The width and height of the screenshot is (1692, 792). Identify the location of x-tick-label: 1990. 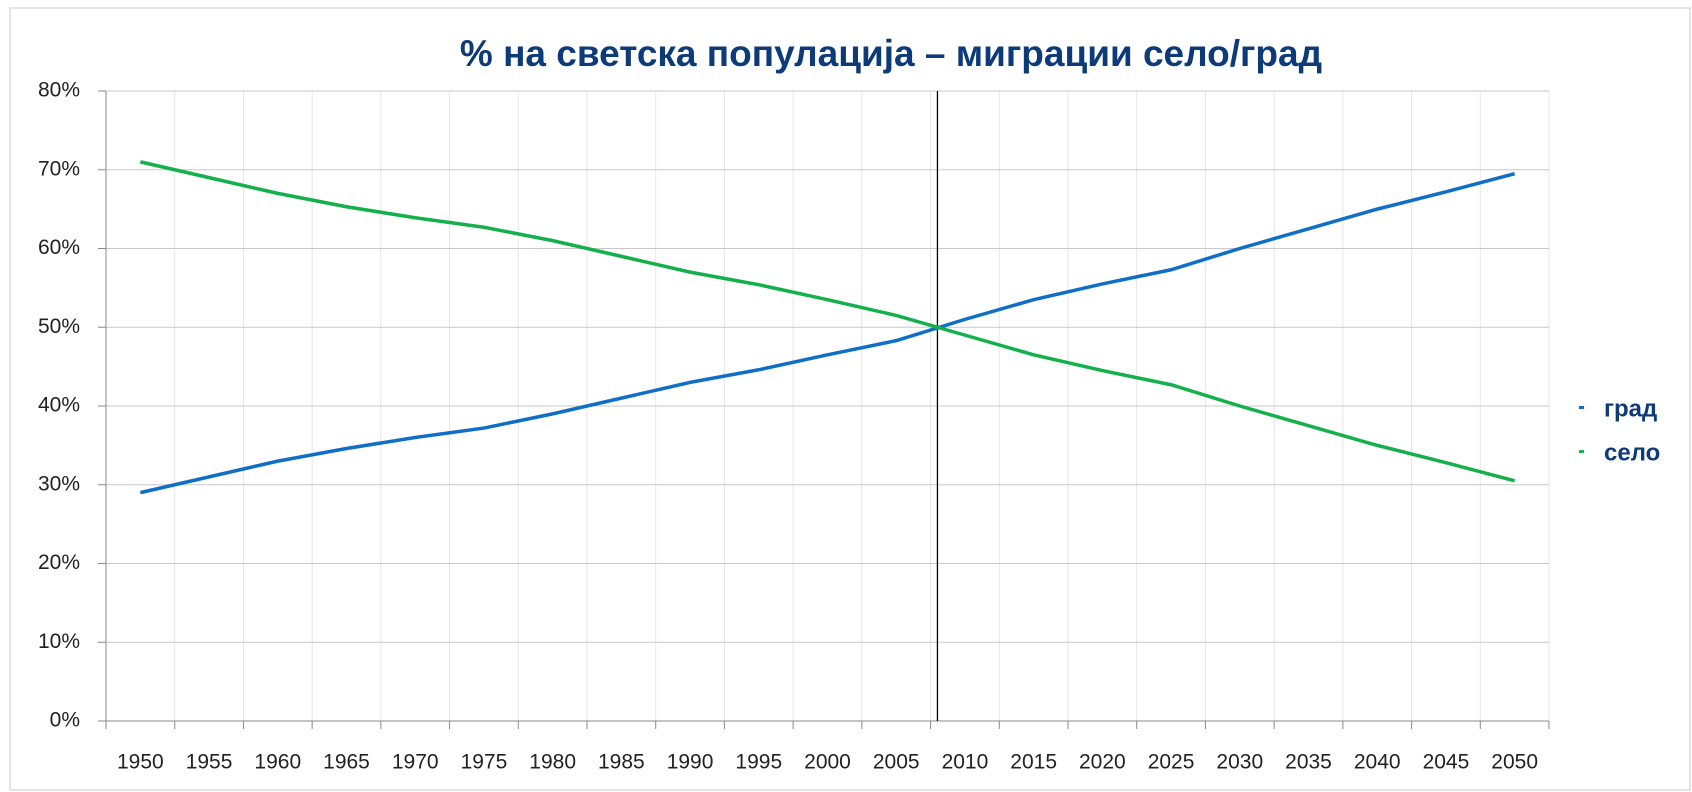
(690, 762).